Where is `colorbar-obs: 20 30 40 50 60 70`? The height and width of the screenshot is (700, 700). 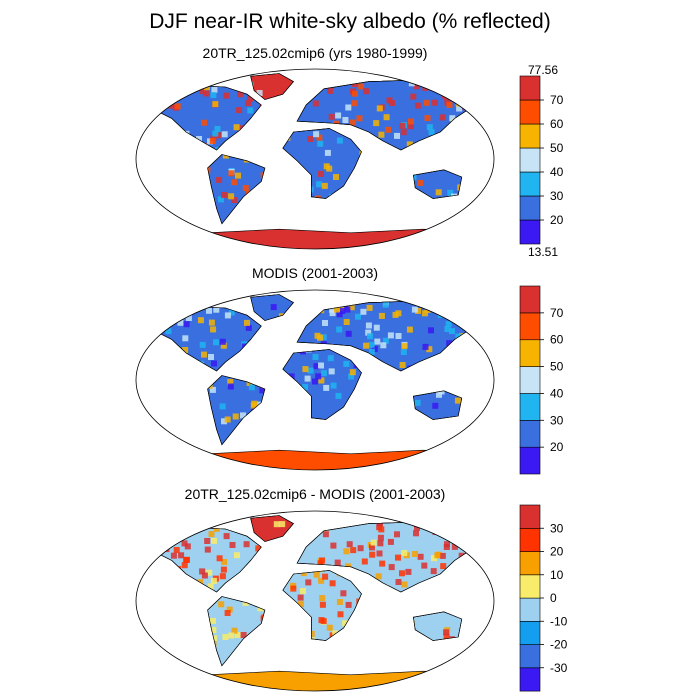 colorbar-obs: 20 30 40 50 60 70 is located at coordinates (541, 380).